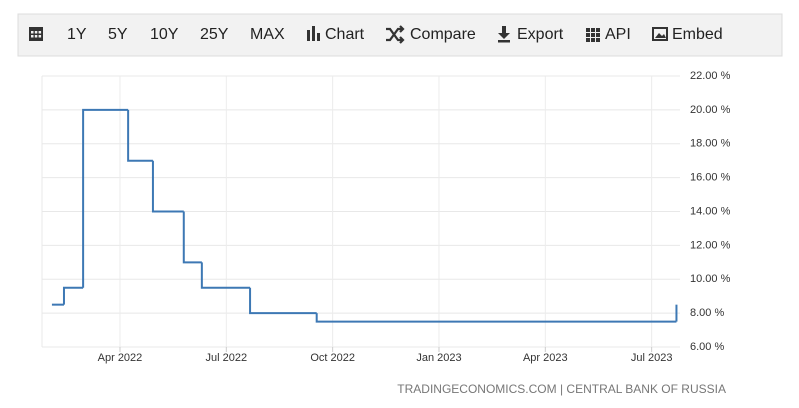  What do you see at coordinates (332, 358) in the screenshot?
I see `x-tick-label: Oct 2022` at bounding box center [332, 358].